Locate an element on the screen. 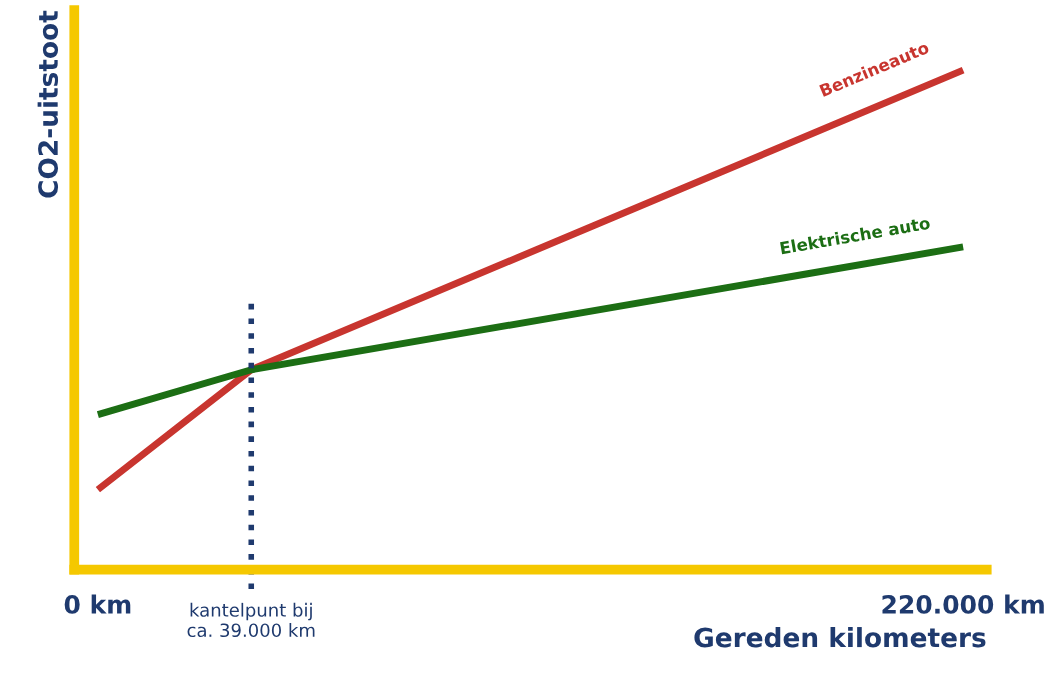  y-axis-title: CO2-uitstoot is located at coordinates (48, 104).